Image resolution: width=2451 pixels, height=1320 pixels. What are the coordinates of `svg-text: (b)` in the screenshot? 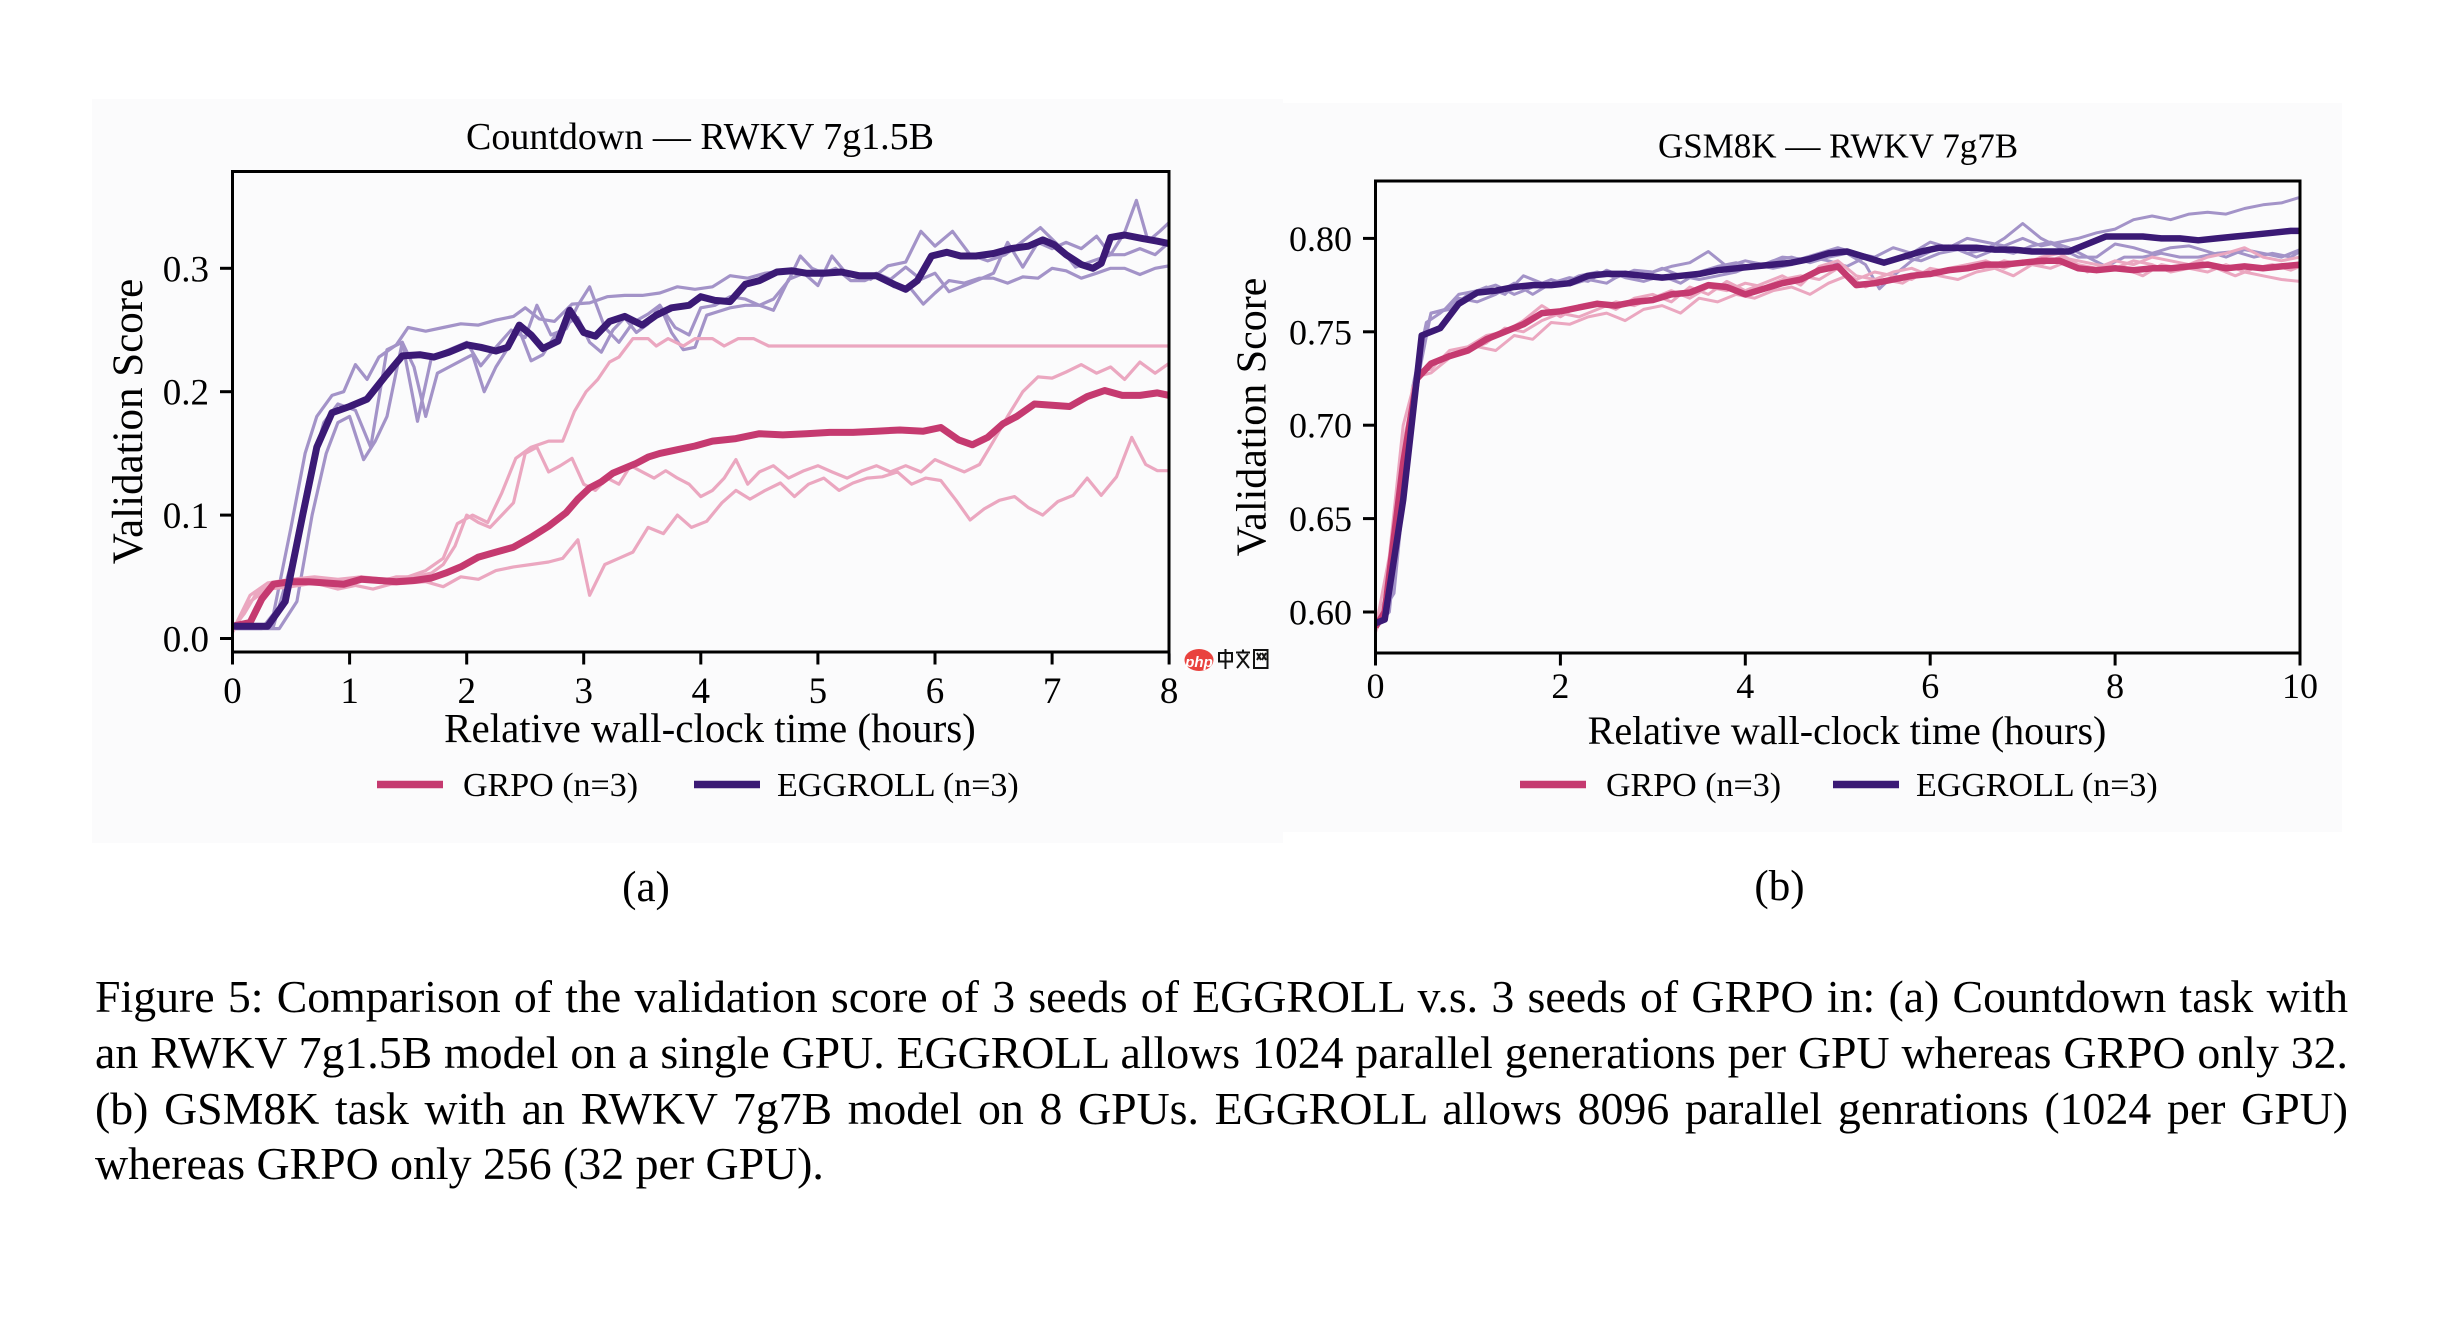 It's located at (1779, 886).